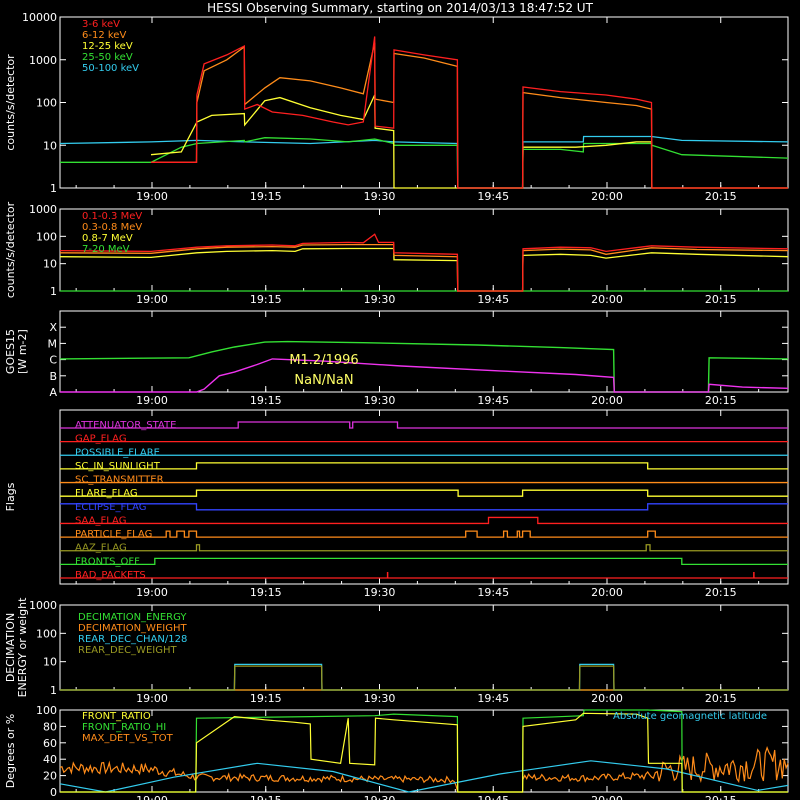  What do you see at coordinates (107, 57) in the screenshot?
I see `lc_low-legend-entry: 25-50 keV` at bounding box center [107, 57].